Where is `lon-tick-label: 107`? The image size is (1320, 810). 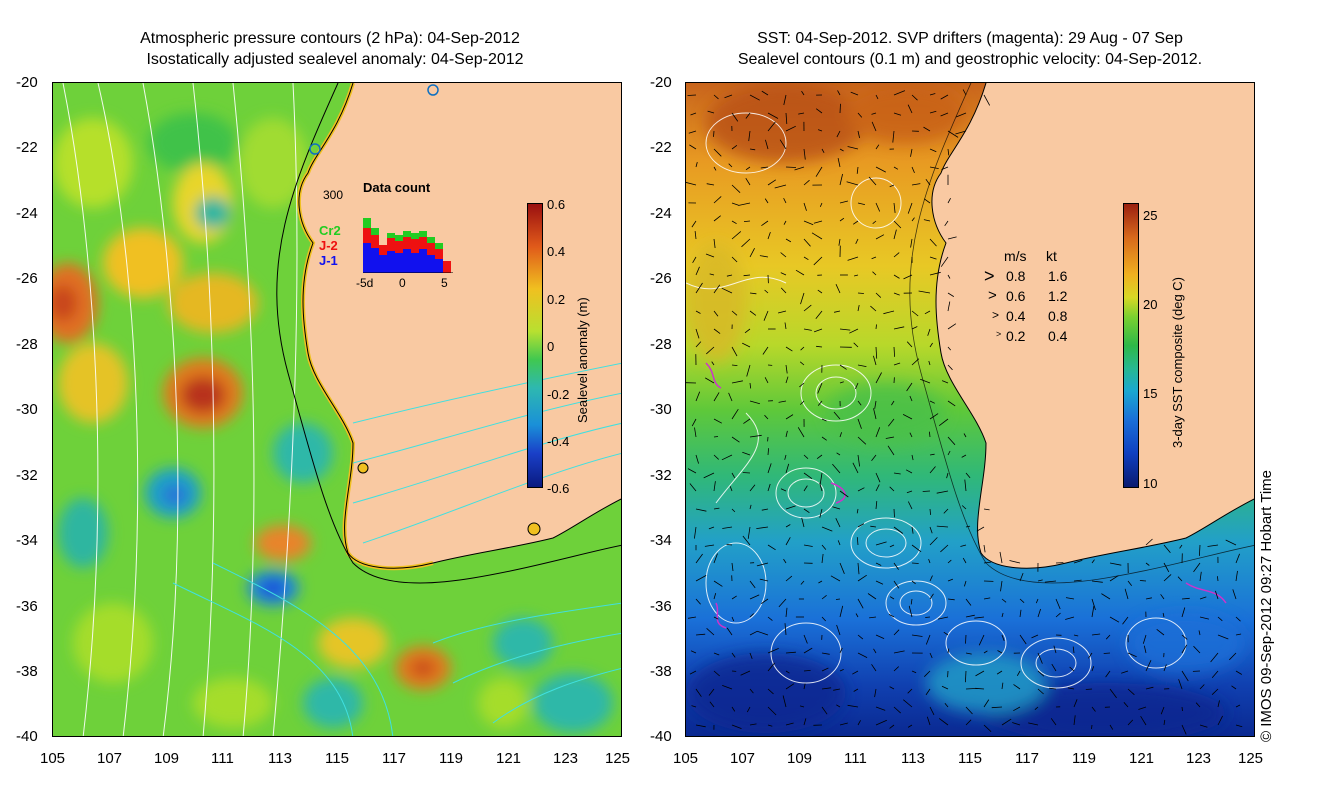
lon-tick-label: 107 is located at coordinates (743, 758).